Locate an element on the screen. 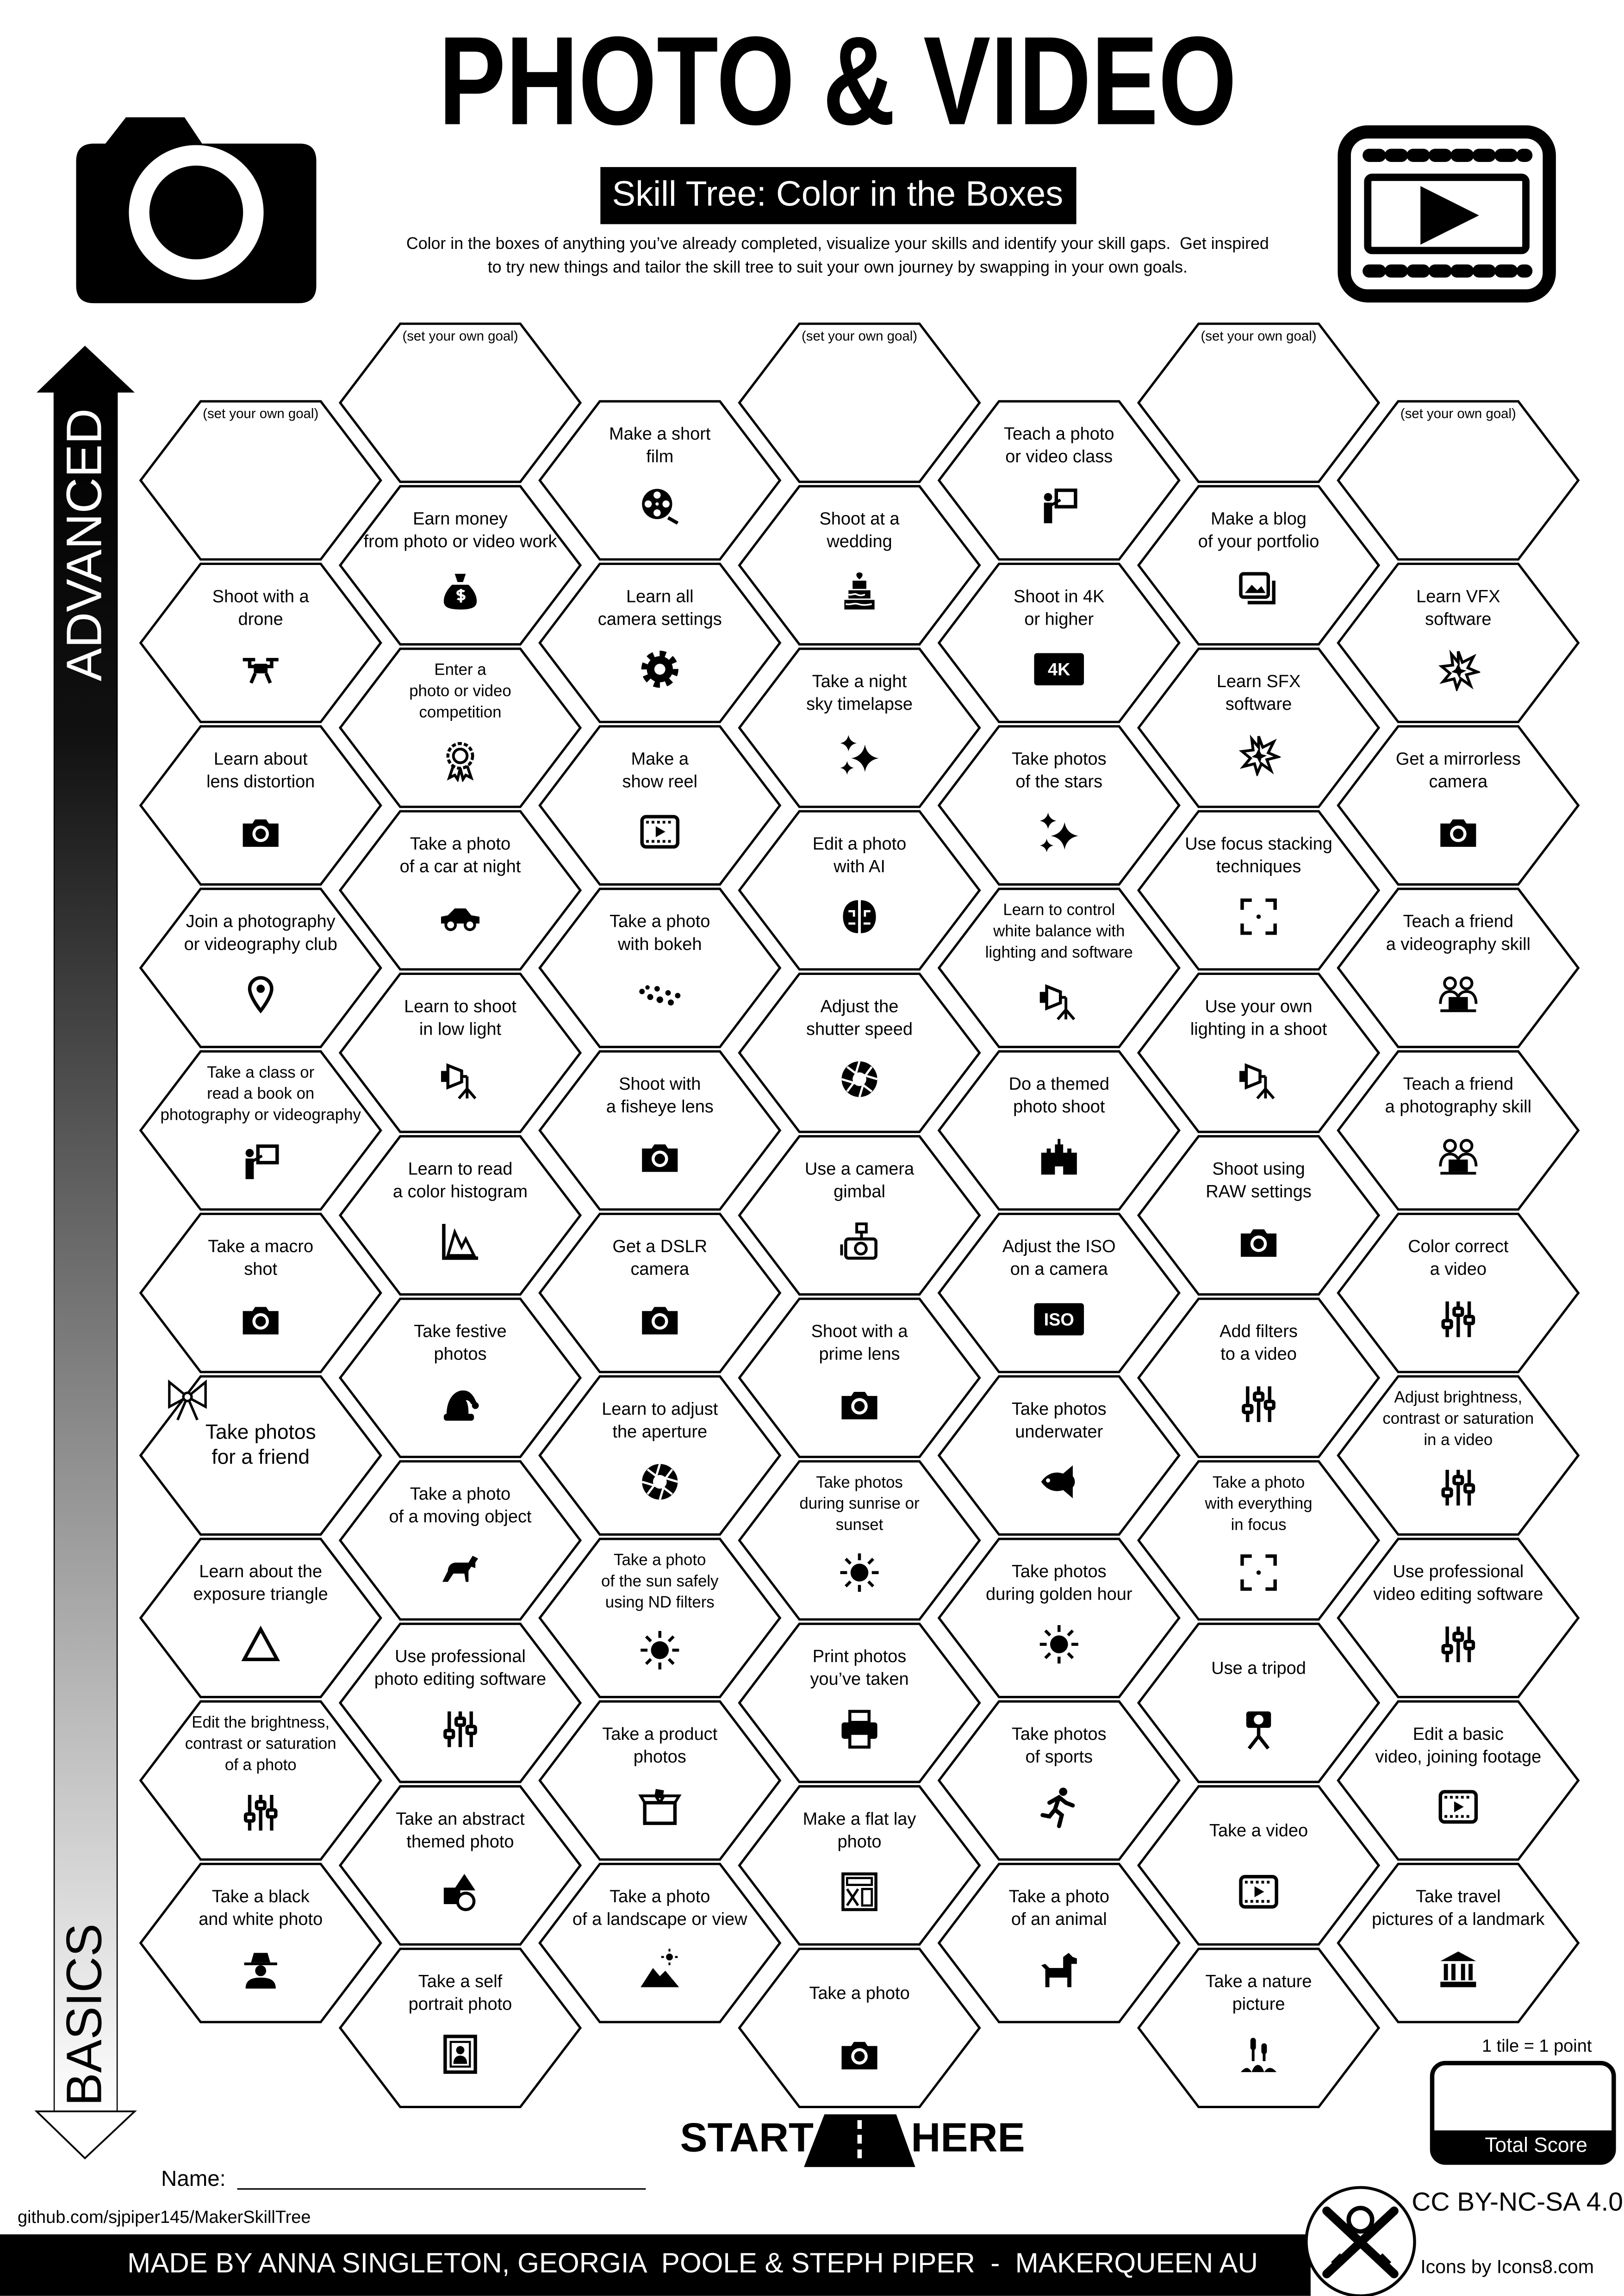 The width and height of the screenshot is (1624, 2296). tile-label: software is located at coordinates (1458, 619).